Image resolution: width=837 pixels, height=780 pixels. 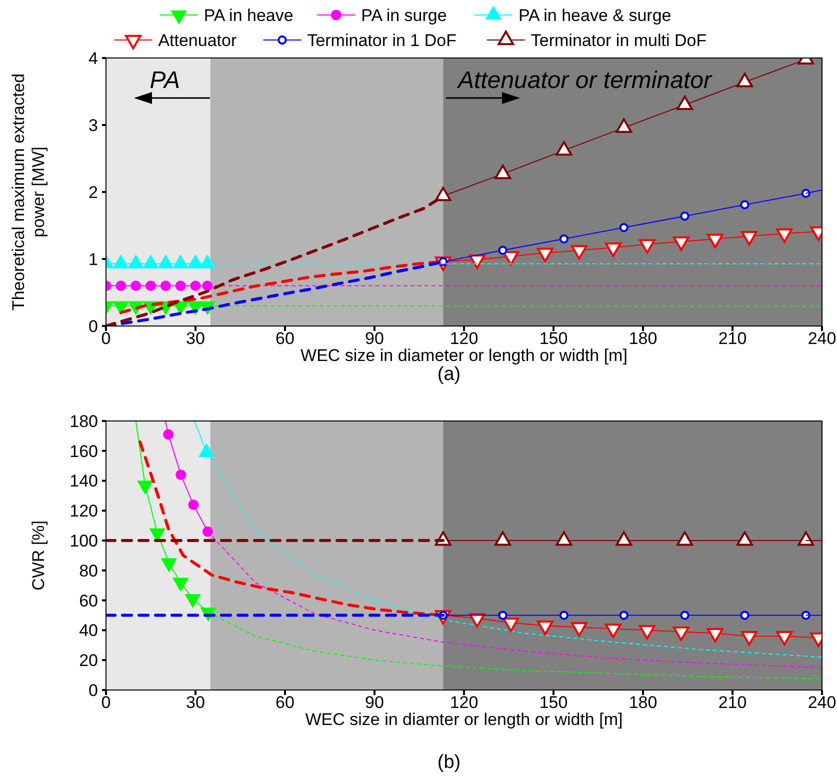 What do you see at coordinates (449, 374) in the screenshot?
I see `text: (a)` at bounding box center [449, 374].